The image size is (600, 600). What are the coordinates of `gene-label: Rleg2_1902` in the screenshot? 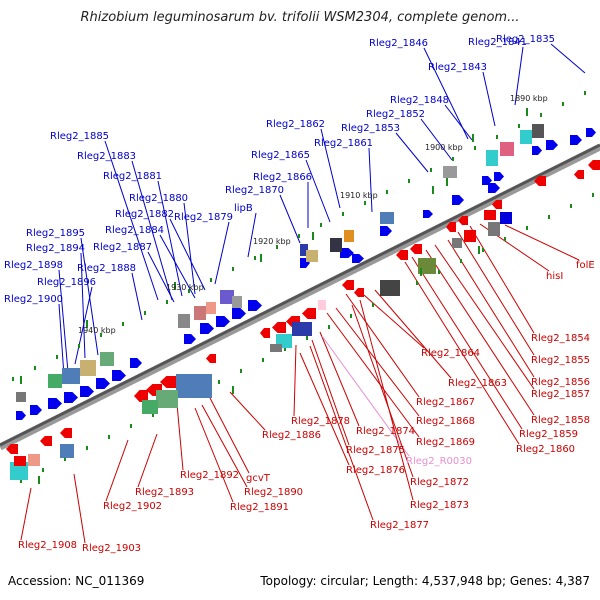 It's located at (132, 506).